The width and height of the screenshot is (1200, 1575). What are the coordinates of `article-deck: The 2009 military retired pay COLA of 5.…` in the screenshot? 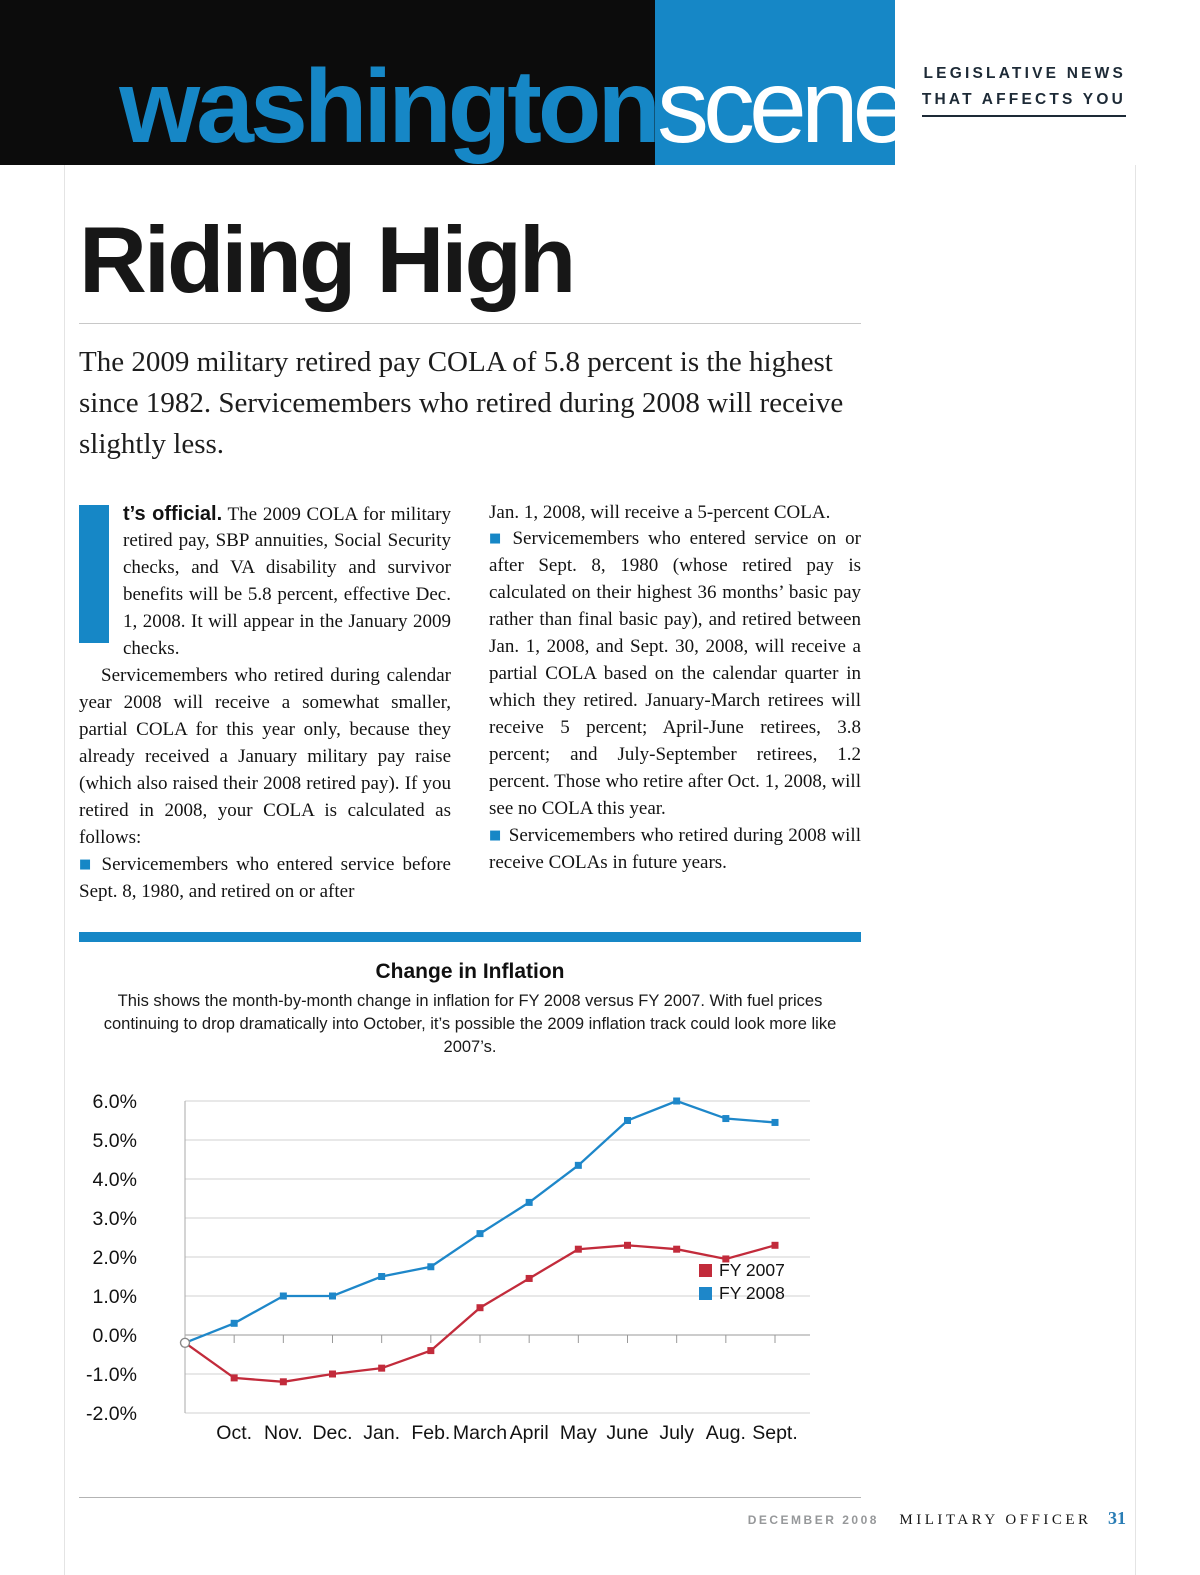 It's located at (461, 403).